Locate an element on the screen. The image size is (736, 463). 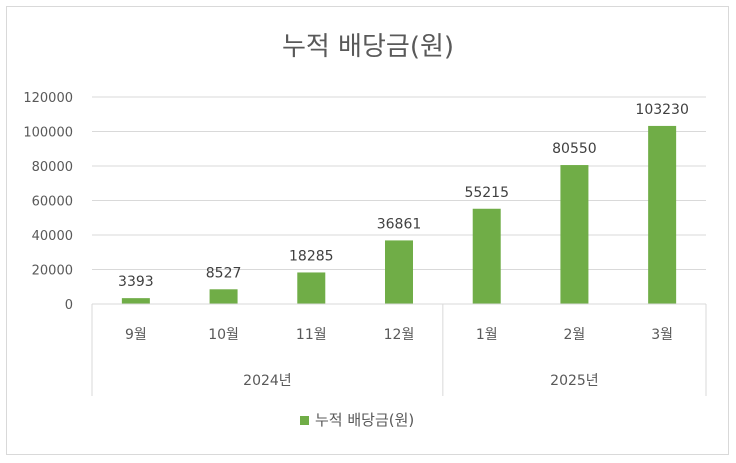
x-tick-label: 9월 is located at coordinates (136, 335).